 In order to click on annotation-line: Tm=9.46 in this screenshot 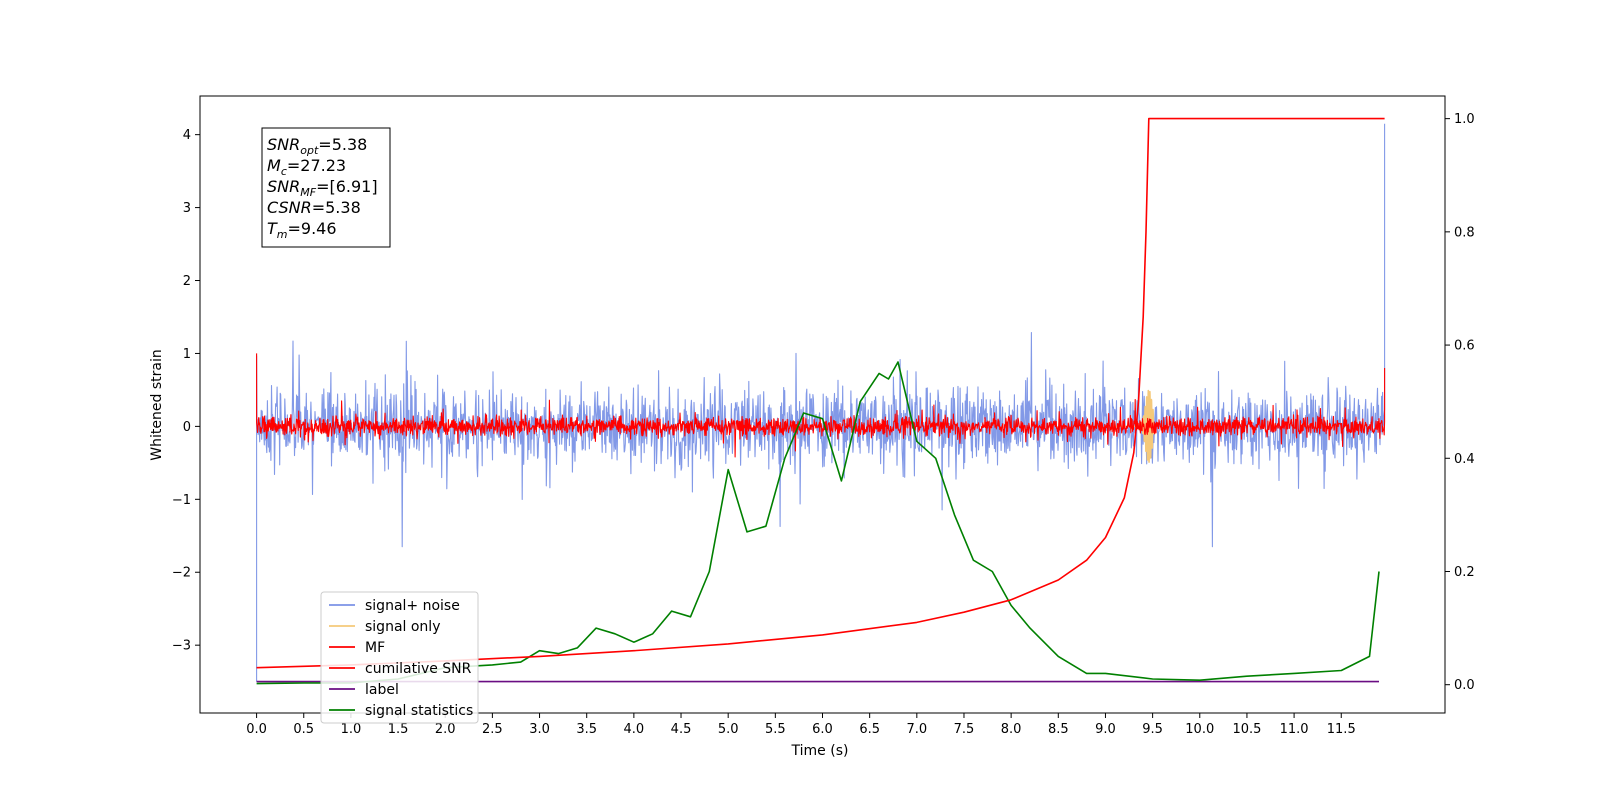, I will do `click(302, 230)`.